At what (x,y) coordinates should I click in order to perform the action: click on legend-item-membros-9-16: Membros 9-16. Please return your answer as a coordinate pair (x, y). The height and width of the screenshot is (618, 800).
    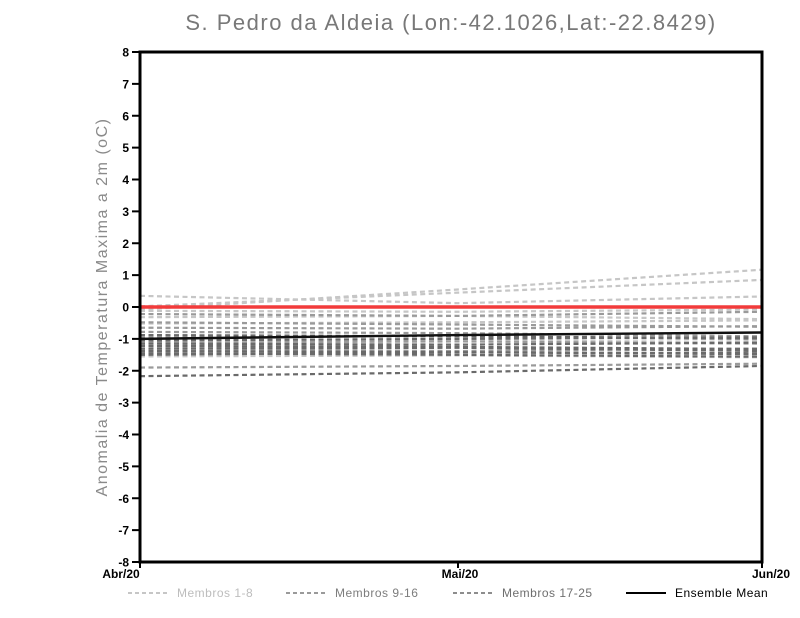
    Looking at the image, I should click on (352, 593).